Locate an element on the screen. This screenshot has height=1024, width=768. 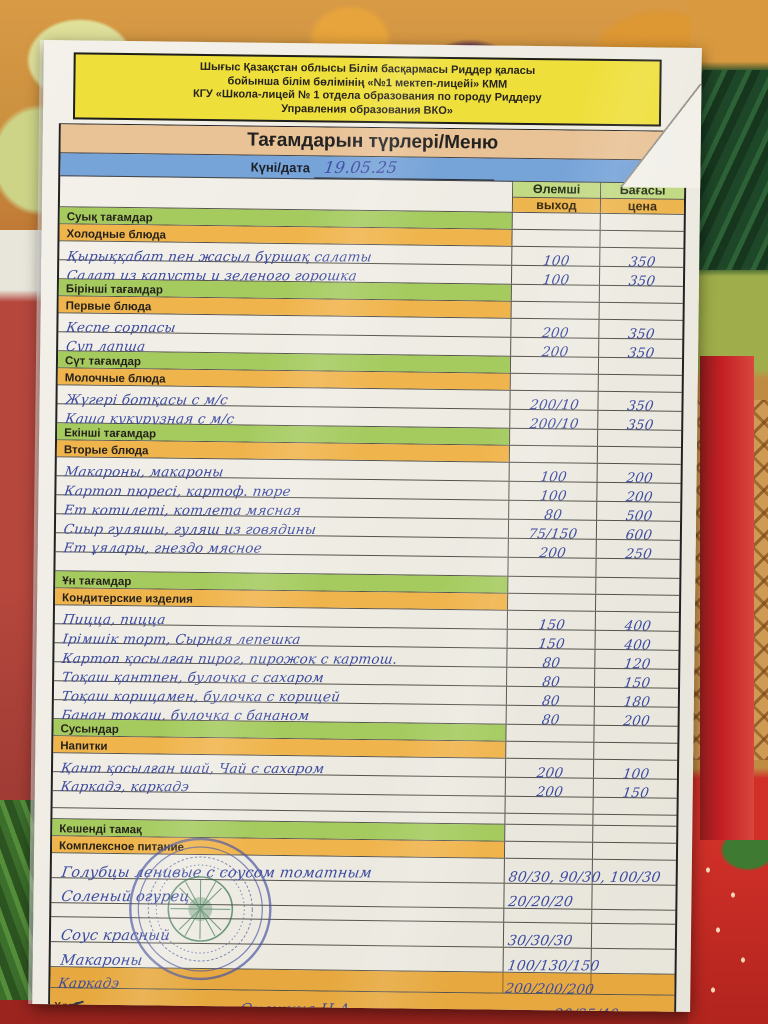
dish-portion: 100/130/150 is located at coordinates (553, 966).